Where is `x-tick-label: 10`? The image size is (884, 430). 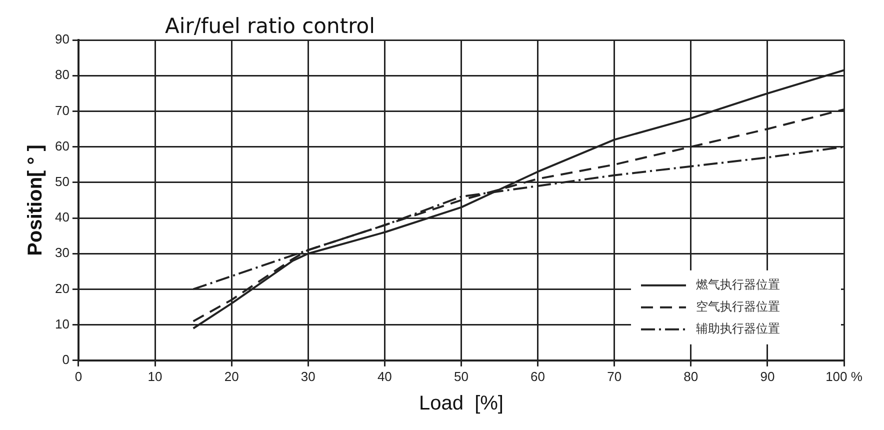
x-tick-label: 10 is located at coordinates (155, 376).